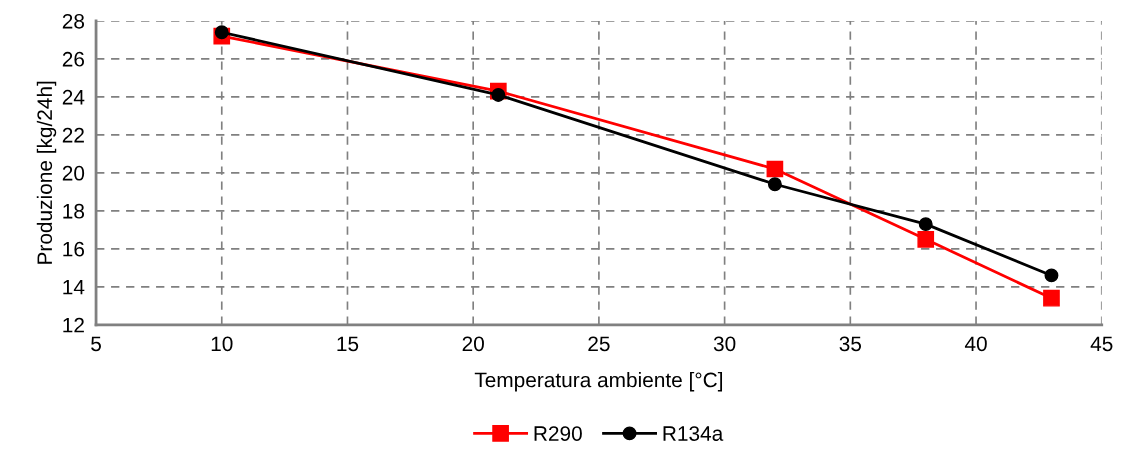 Image resolution: width=1130 pixels, height=464 pixels. Describe the element at coordinates (222, 344) in the screenshot. I see `x-tick-label: 10` at that location.